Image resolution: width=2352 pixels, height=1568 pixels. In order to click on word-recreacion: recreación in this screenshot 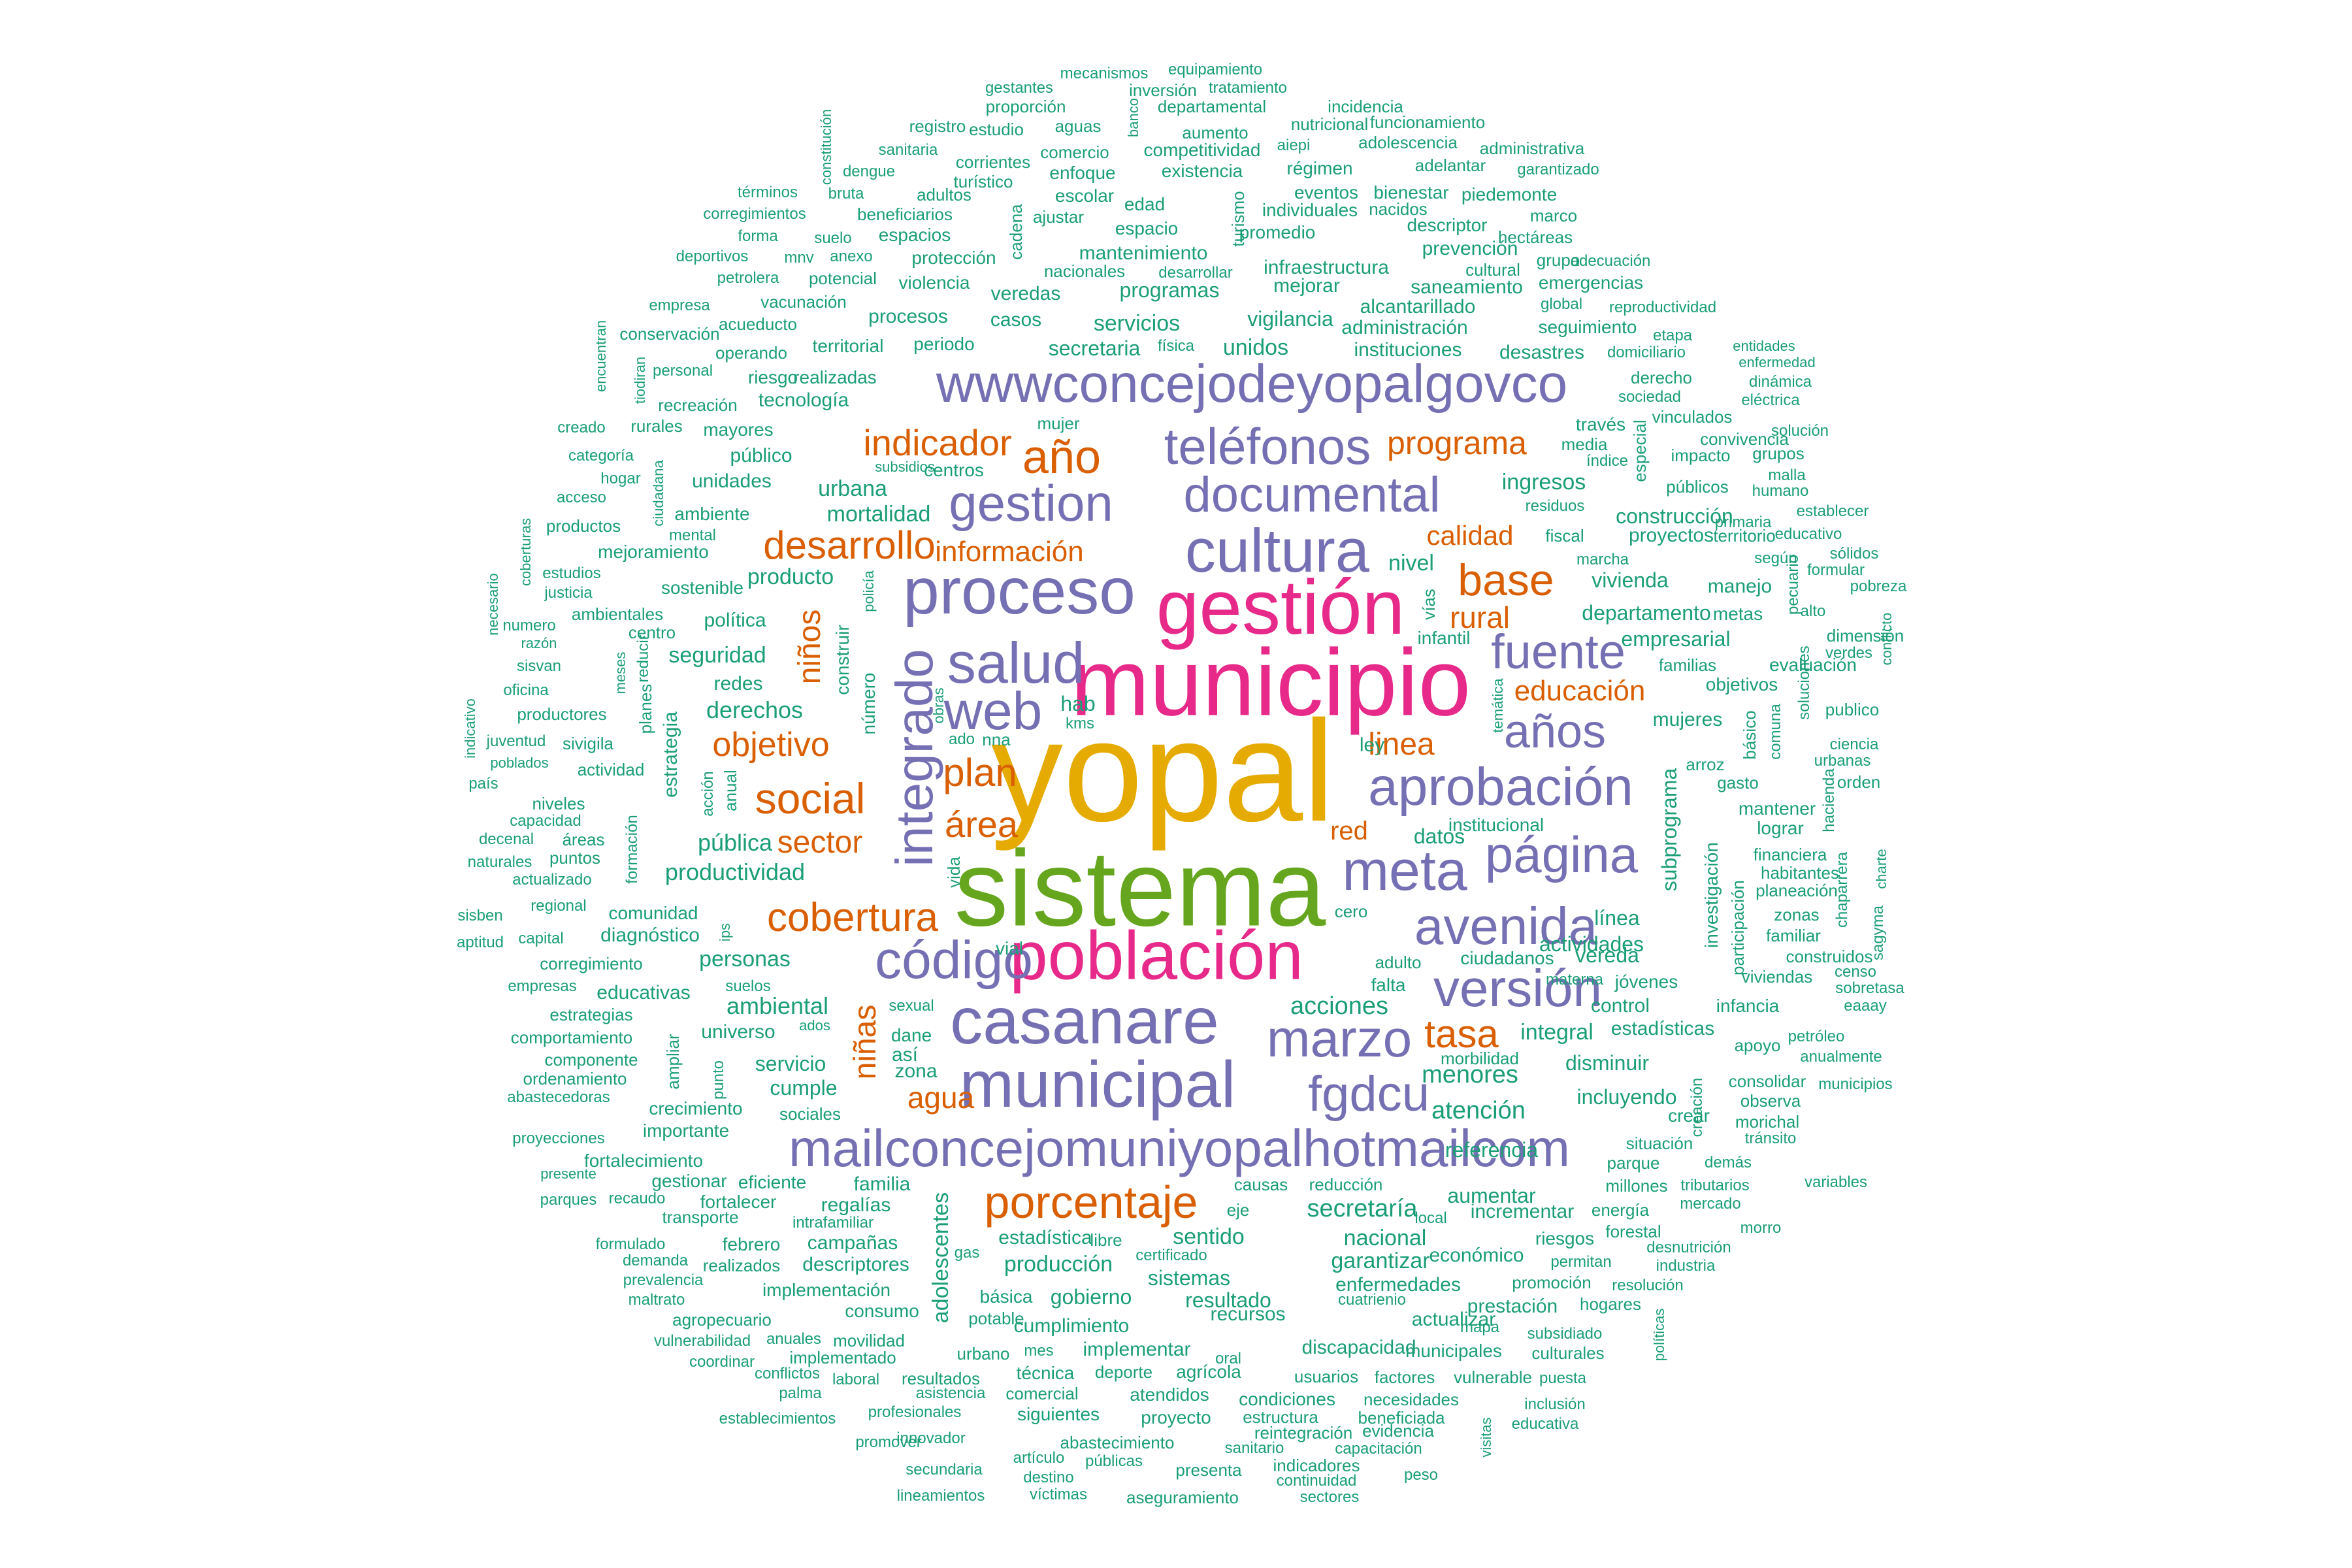, I will do `click(698, 405)`.